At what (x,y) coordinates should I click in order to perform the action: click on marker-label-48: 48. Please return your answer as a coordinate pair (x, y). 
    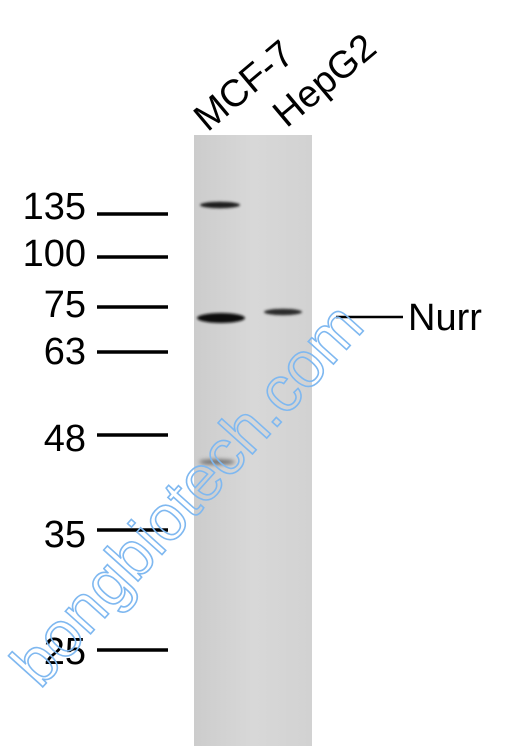
    Looking at the image, I should click on (64, 439).